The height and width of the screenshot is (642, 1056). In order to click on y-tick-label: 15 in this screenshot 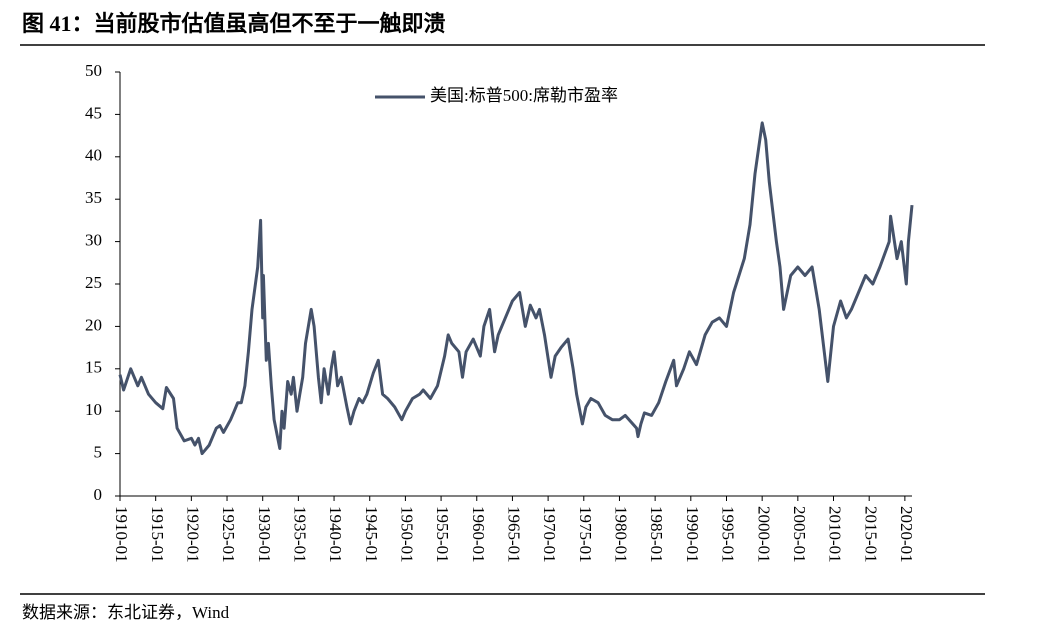, I will do `click(93, 367)`.